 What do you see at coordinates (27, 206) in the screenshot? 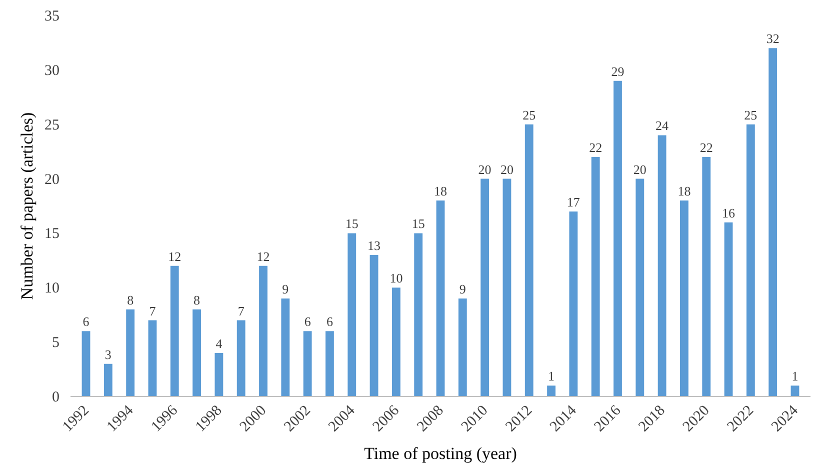
I see `y-axis-title: Number of papers (articles)` at bounding box center [27, 206].